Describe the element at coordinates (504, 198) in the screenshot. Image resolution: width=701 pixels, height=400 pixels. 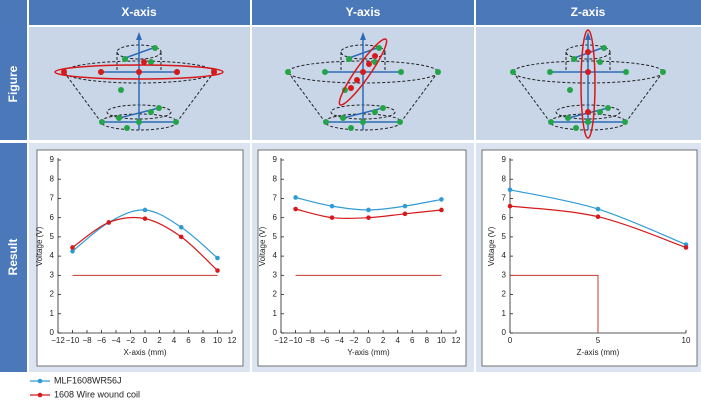
I see `y-tick-label: 7` at that location.